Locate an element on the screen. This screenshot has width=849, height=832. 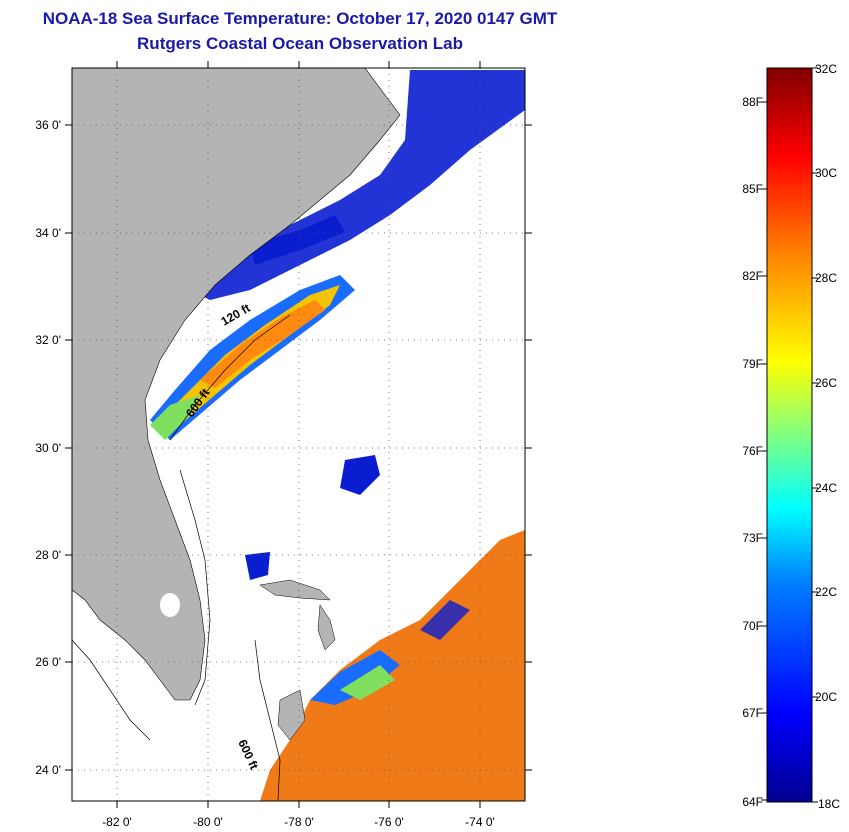
colorbar-fahrenheit-label: 64F is located at coordinates (752, 802).